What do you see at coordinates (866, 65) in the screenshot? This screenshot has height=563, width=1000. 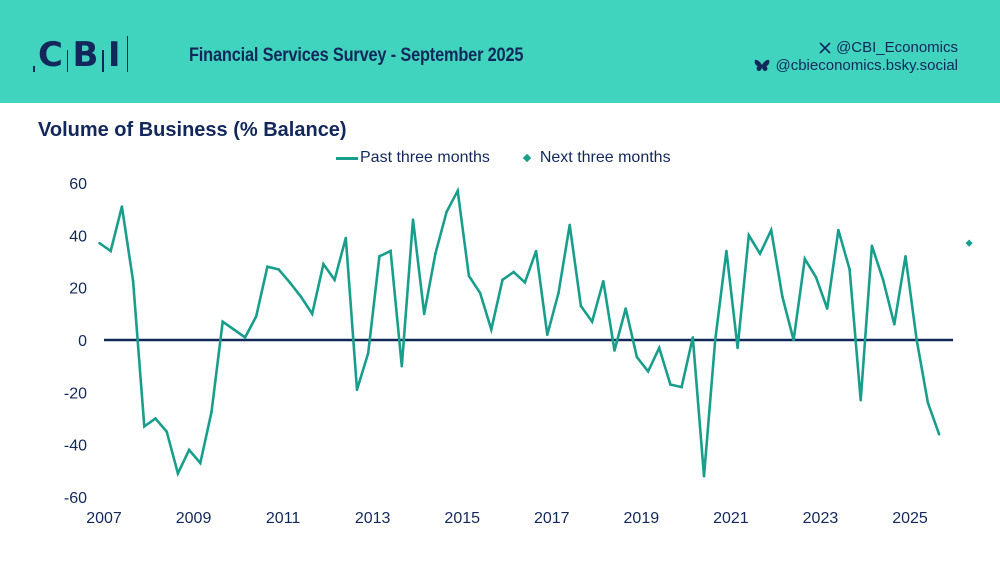 I see `bluesky-handle: @cbieconomics.bsky.social` at bounding box center [866, 65].